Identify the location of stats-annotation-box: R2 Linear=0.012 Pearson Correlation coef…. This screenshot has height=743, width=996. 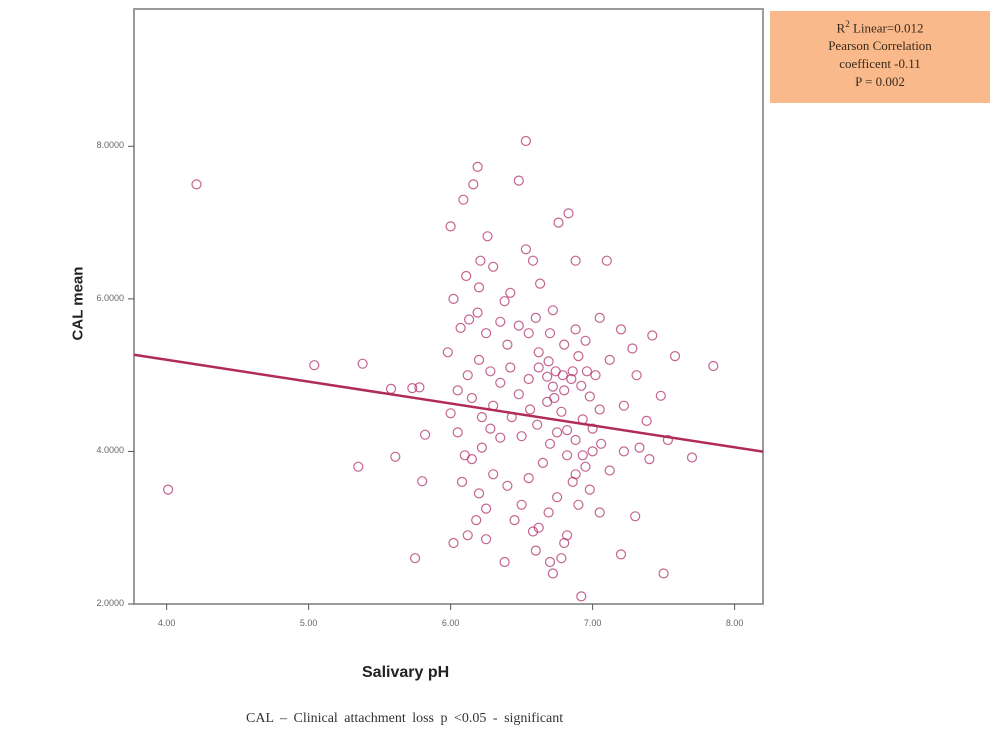
(880, 57).